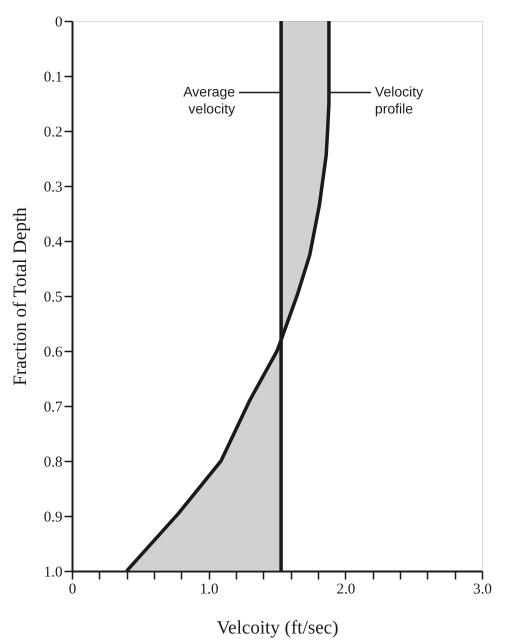 Image resolution: width=525 pixels, height=644 pixels. I want to click on x-axis-title: Velcoity (ft/sec), so click(277, 628).